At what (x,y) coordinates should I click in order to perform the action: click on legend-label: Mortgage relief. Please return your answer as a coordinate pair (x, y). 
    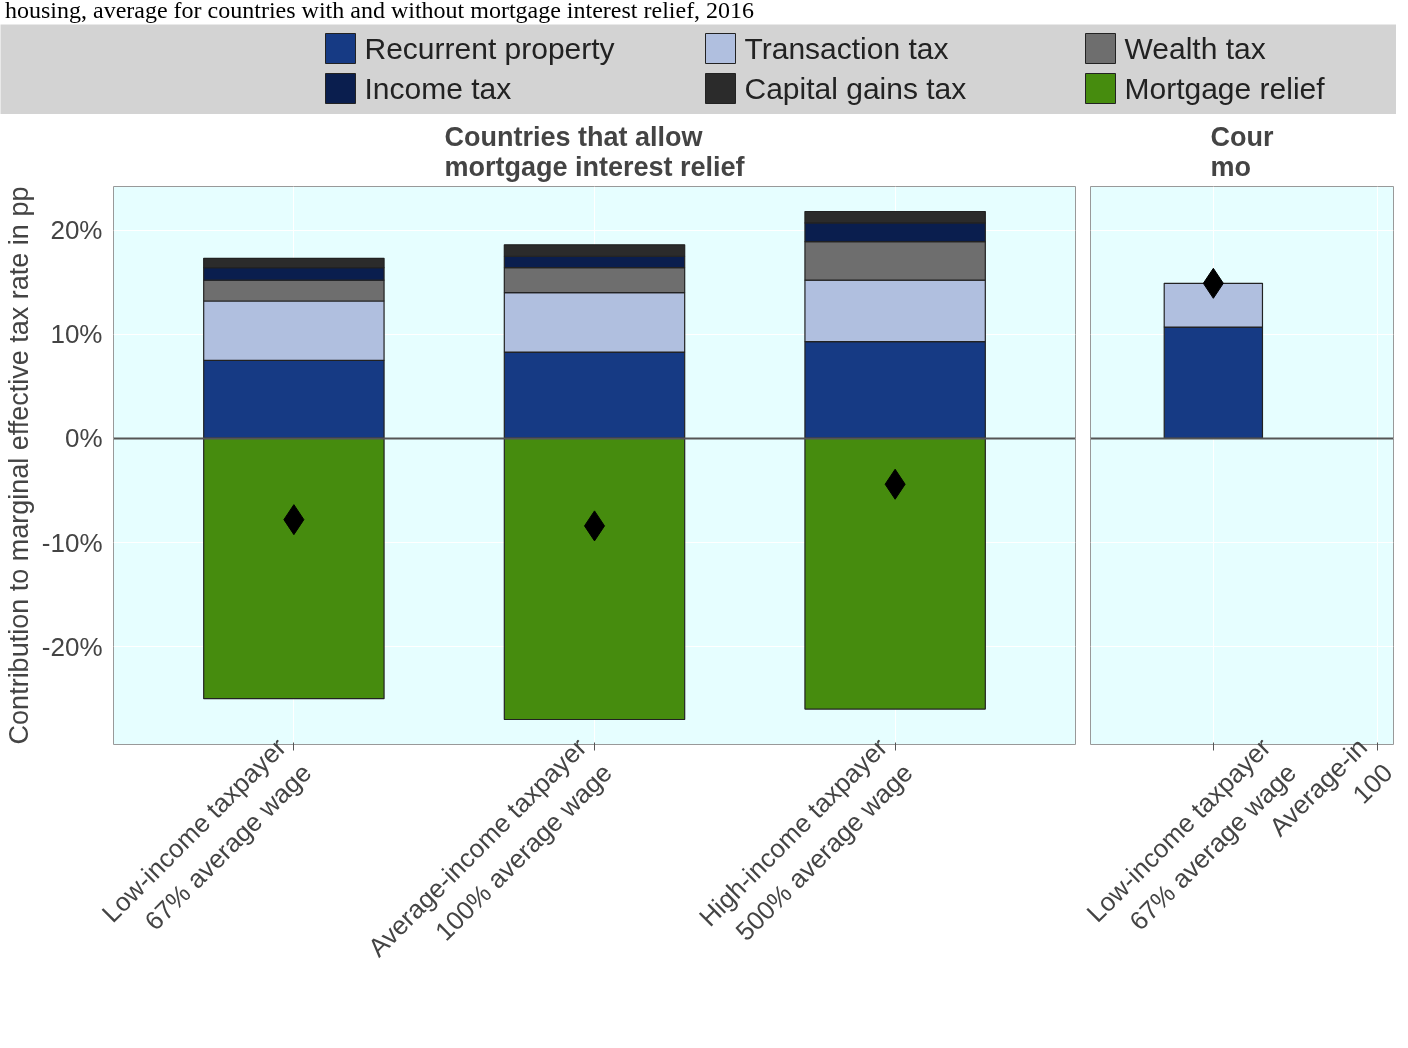
    Looking at the image, I should click on (1225, 88).